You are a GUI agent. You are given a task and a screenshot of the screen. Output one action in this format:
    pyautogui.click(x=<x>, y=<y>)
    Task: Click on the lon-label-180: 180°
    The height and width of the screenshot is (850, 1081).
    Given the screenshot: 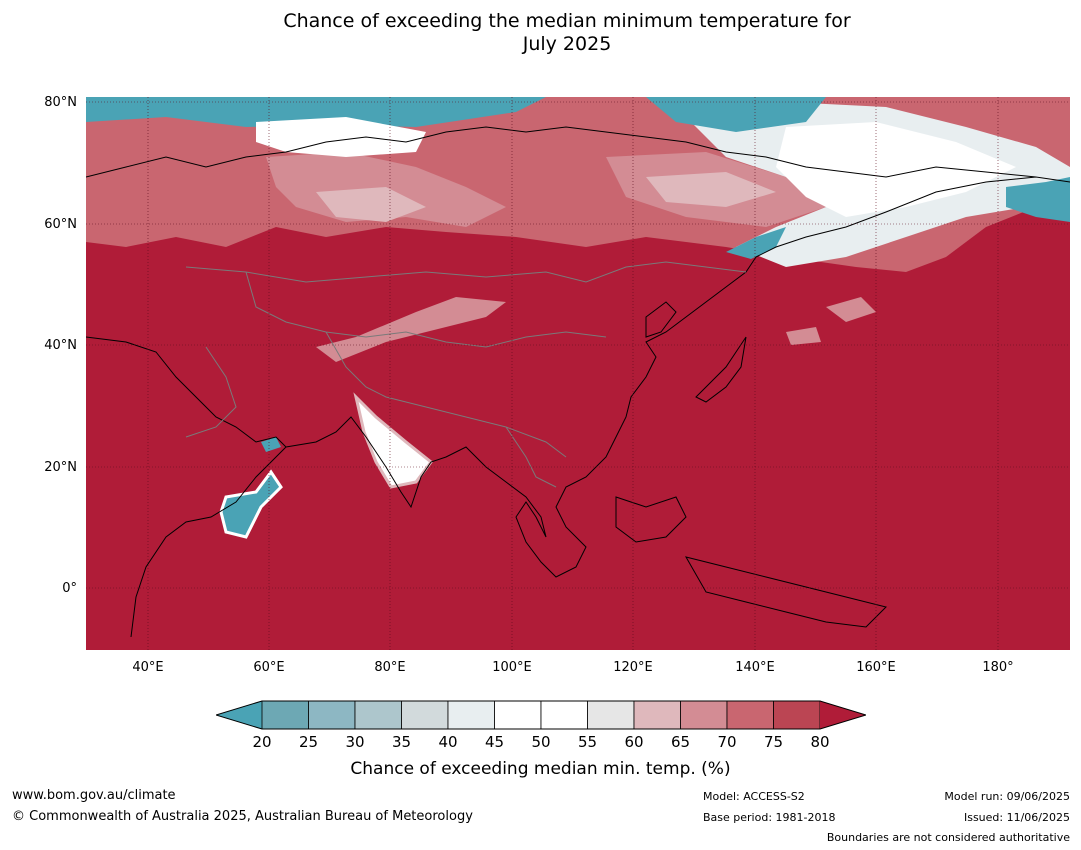 What is the action you would take?
    pyautogui.click(x=998, y=667)
    